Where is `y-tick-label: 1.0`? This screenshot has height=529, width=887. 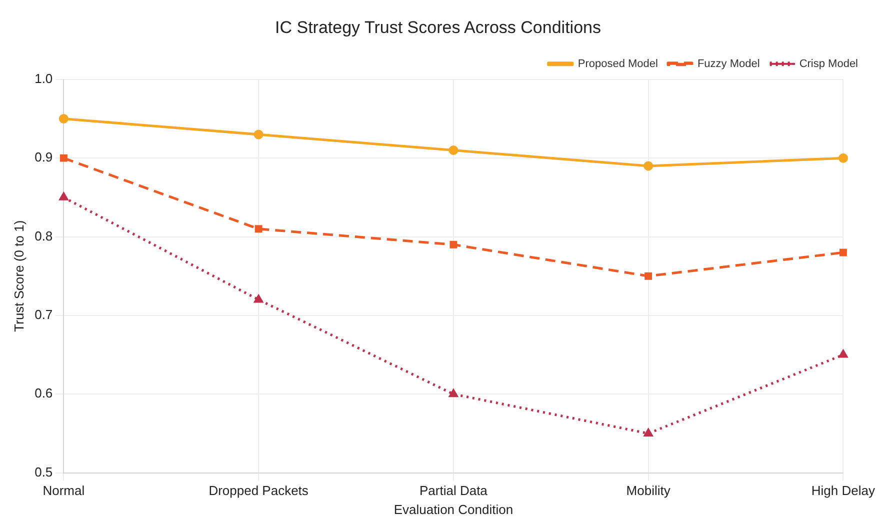 y-tick-label: 1.0 is located at coordinates (43, 78).